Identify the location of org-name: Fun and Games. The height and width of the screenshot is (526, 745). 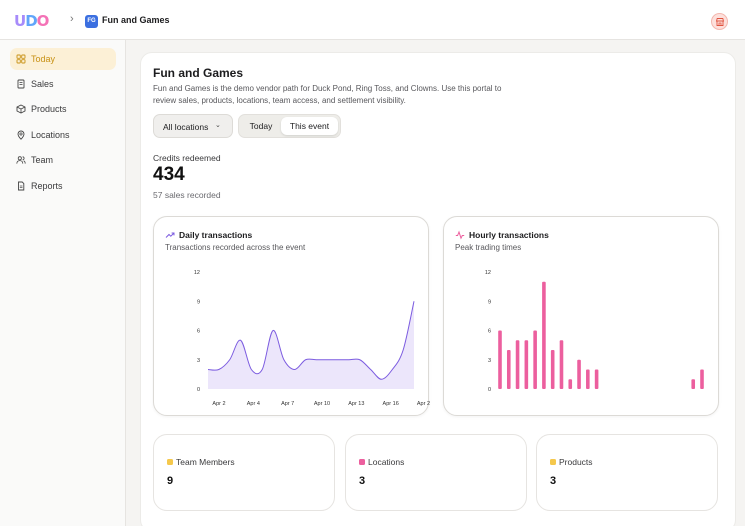
(136, 20).